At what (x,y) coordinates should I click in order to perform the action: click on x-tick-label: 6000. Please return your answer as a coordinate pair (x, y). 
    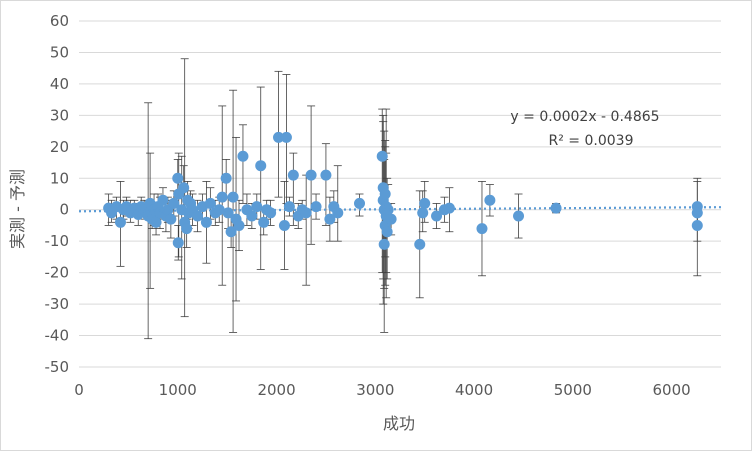
    Looking at the image, I should click on (672, 390).